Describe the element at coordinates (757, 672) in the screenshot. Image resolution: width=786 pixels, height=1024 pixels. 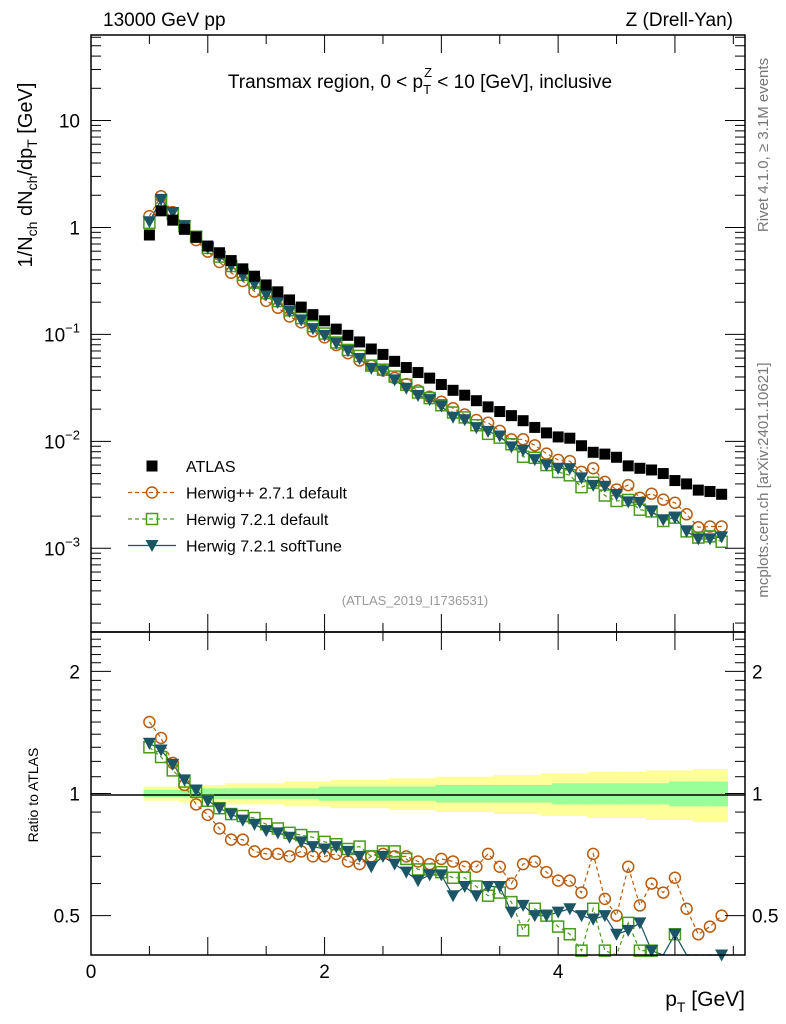
I see `ratio-tick-label-right: 2` at that location.